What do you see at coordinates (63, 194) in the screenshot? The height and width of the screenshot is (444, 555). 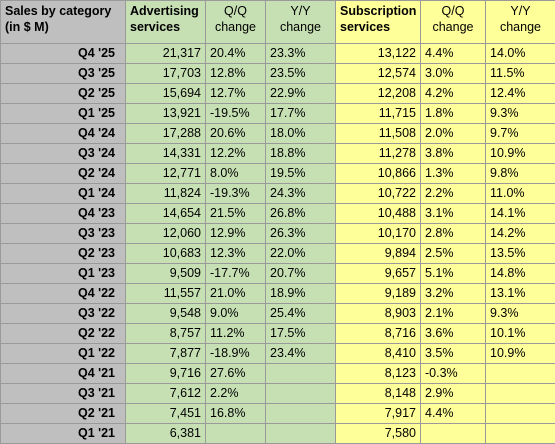 I see `cell-quarter: Q1 '24` at bounding box center [63, 194].